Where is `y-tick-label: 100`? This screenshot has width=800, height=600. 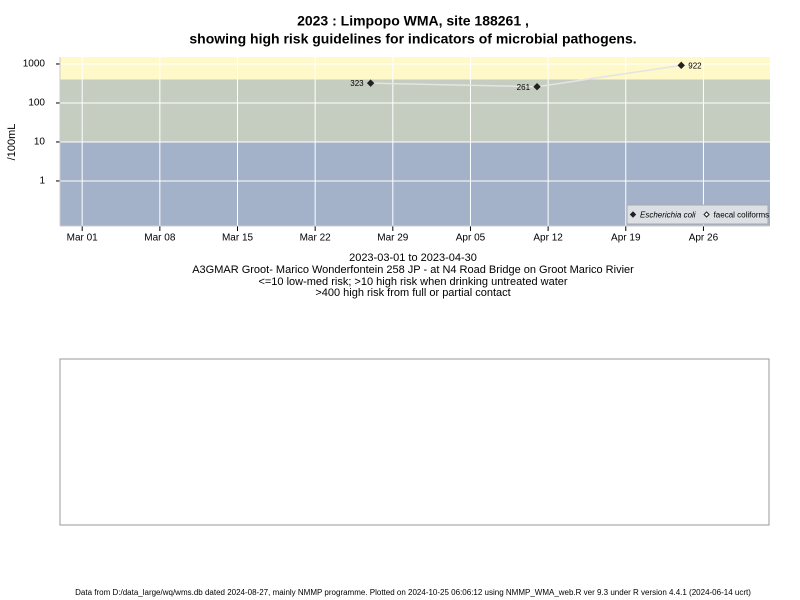
y-tick-label: 100 is located at coordinates (36, 103).